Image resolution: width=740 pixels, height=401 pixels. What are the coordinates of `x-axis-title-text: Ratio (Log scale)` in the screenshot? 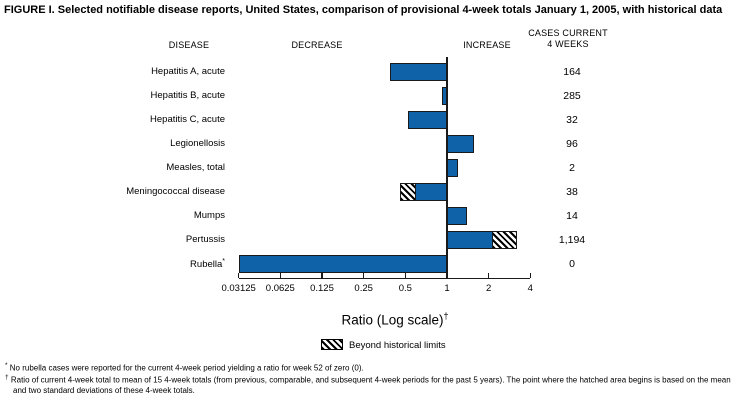 It's located at (392, 320).